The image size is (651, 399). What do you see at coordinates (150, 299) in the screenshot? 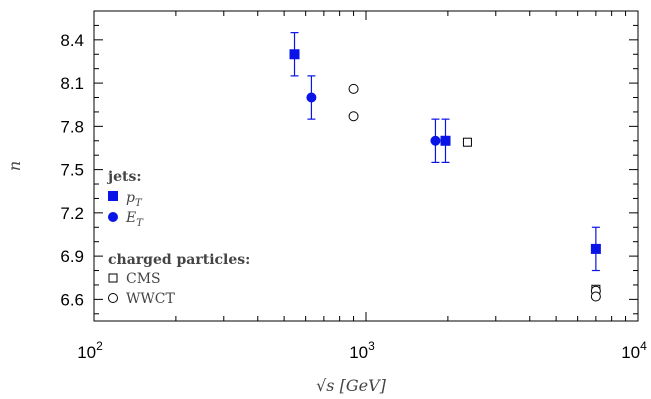
I see `legend-label-wwct: WWCT` at bounding box center [150, 299].